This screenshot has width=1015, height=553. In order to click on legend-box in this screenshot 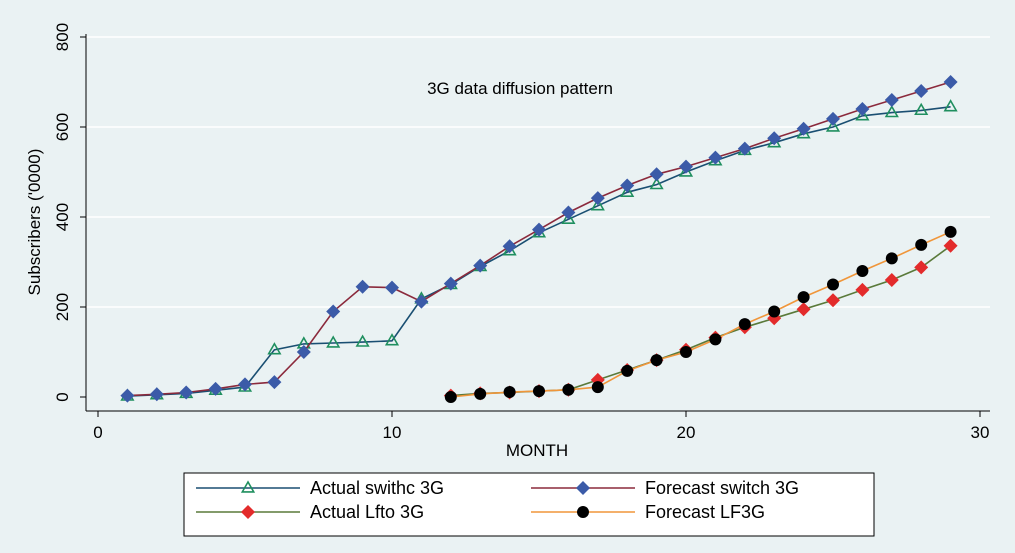, I will do `click(529, 504)`.